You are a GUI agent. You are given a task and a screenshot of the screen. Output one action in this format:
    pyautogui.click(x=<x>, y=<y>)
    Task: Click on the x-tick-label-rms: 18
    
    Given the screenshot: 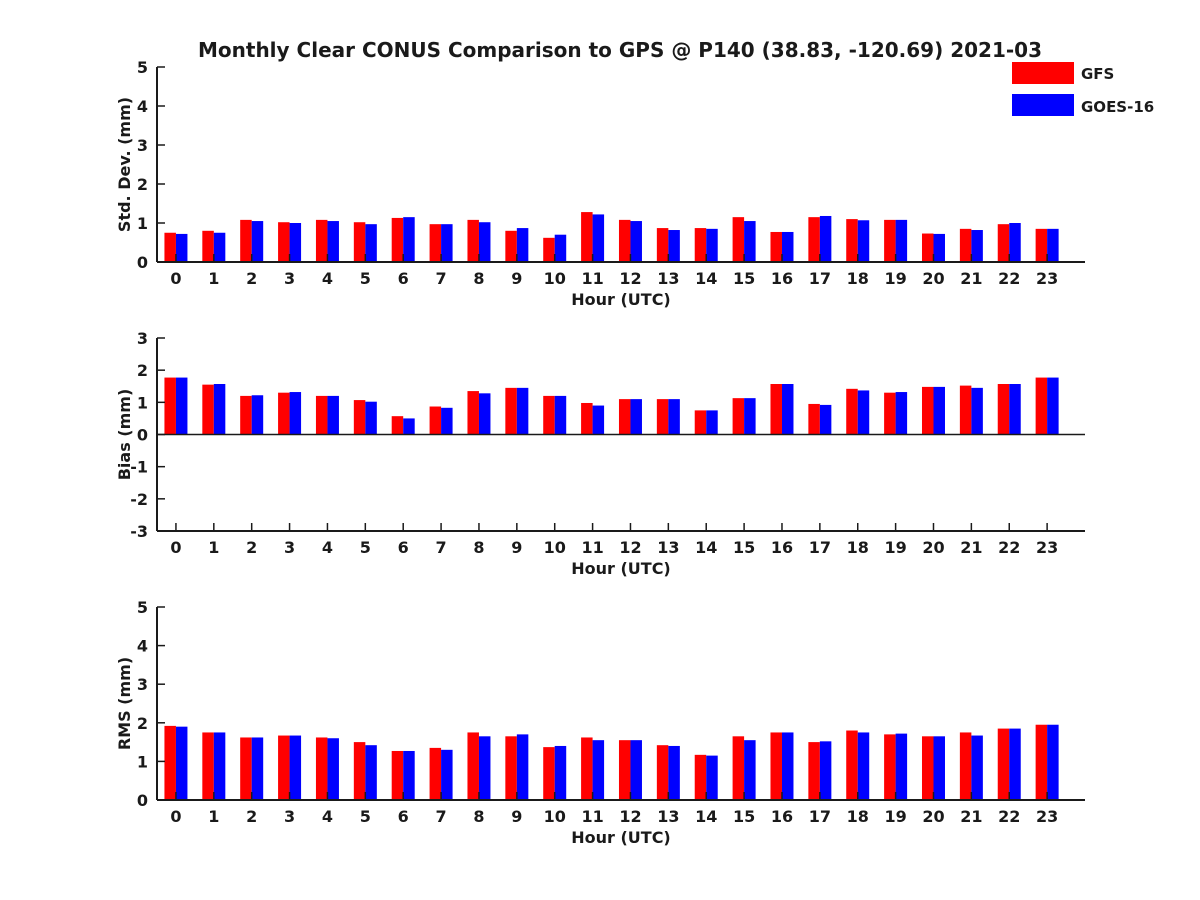 What is the action you would take?
    pyautogui.click(x=858, y=816)
    